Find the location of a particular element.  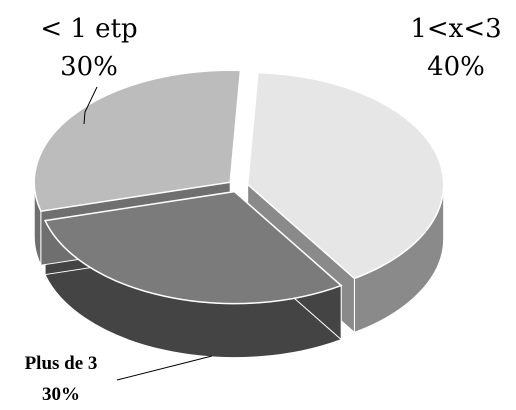

slice-label-percent-1: 40% is located at coordinates (456, 67).